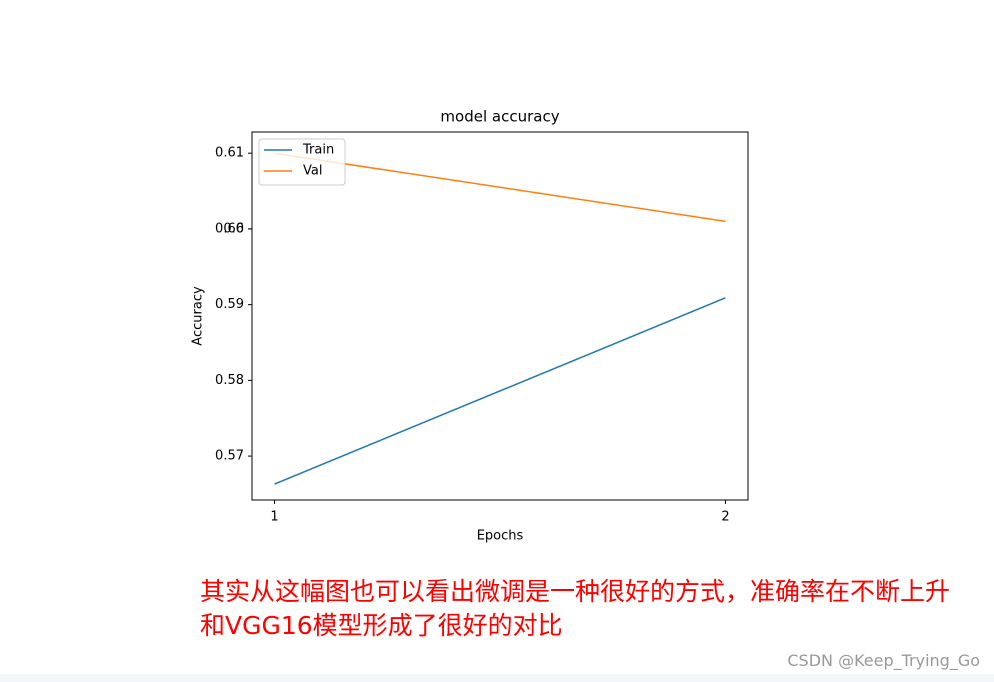  What do you see at coordinates (302, 162) in the screenshot?
I see `legend: Train Val` at bounding box center [302, 162].